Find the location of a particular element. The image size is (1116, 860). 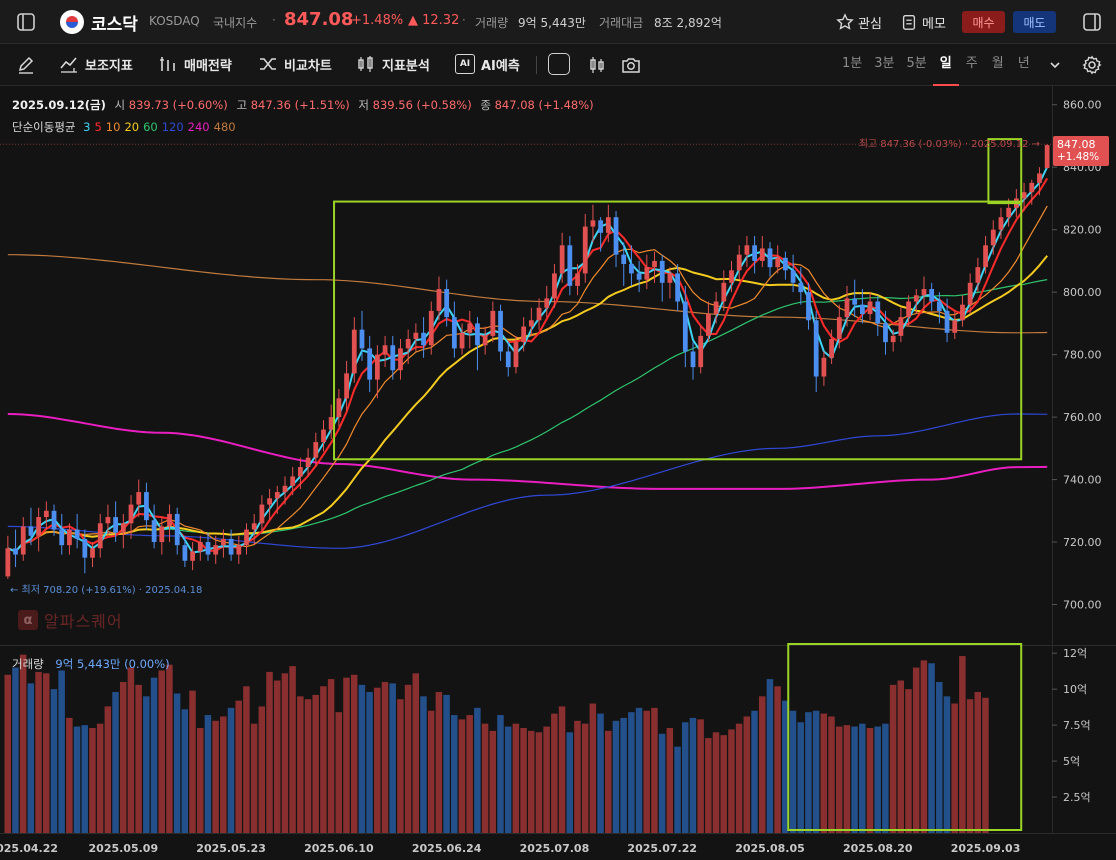

ma-legend-item-5: 5 is located at coordinates (98, 127).